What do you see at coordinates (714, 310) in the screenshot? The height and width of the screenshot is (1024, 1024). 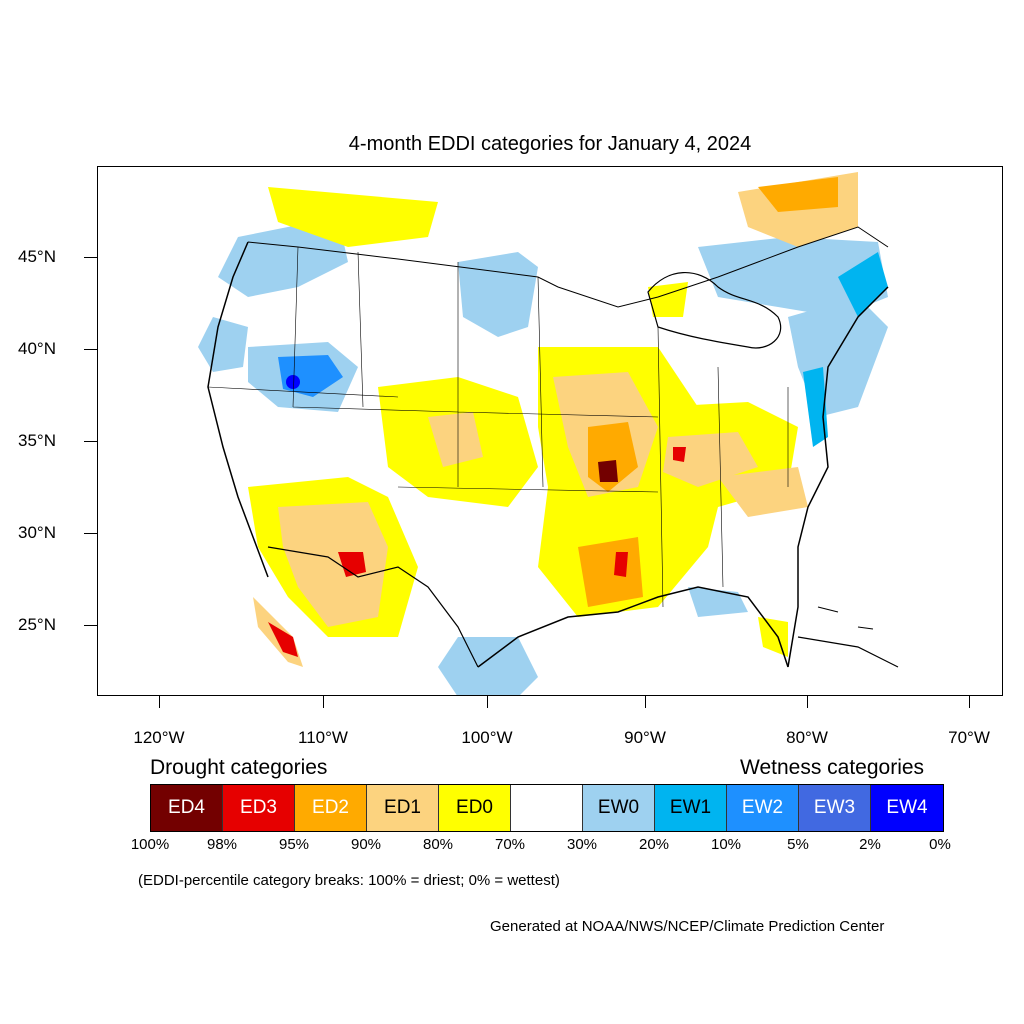 I see `great-lakes-outline` at bounding box center [714, 310].